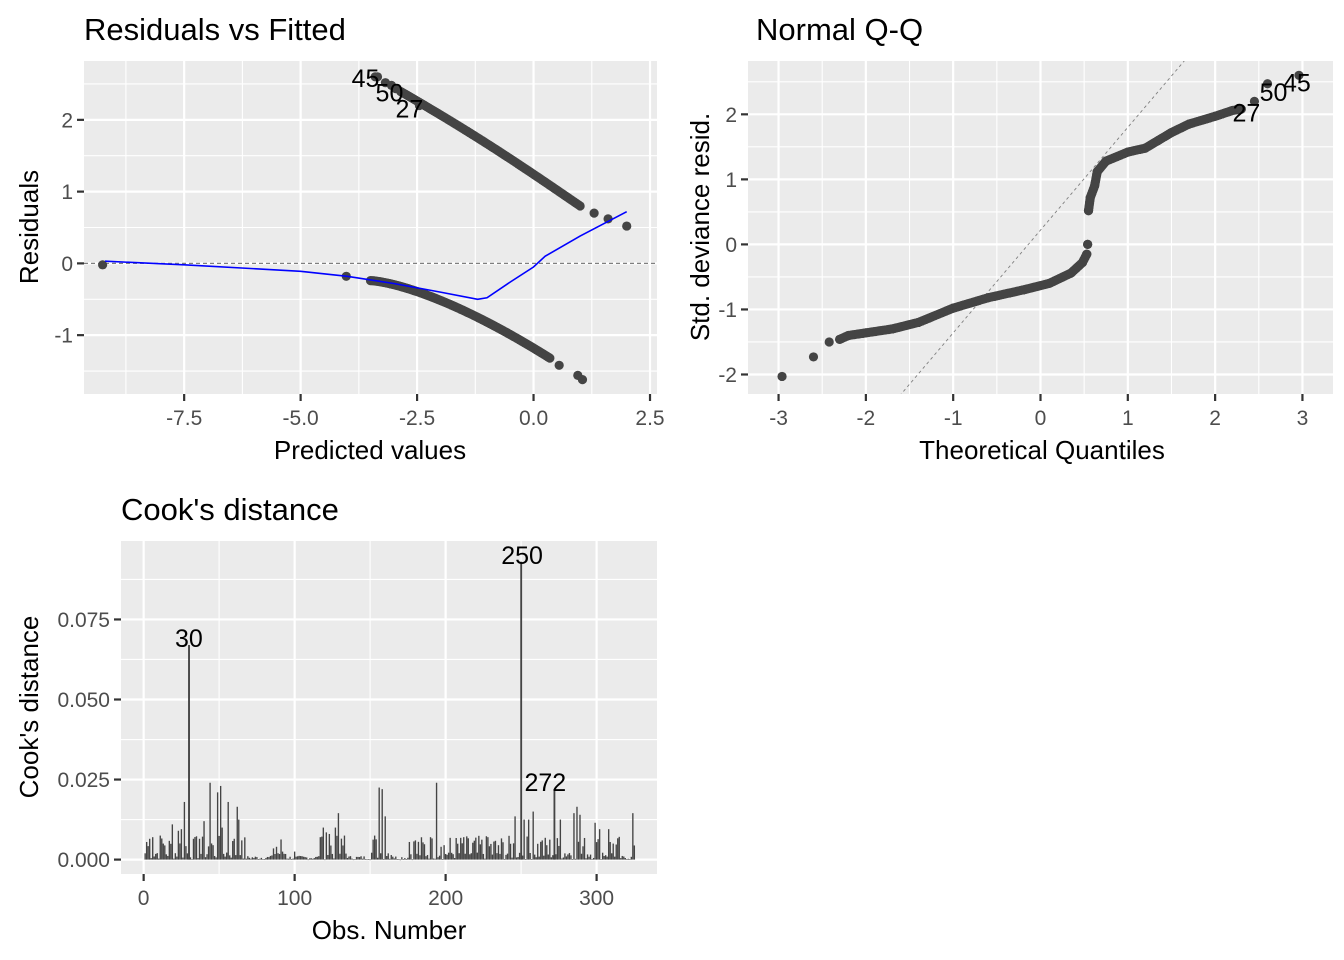 The width and height of the screenshot is (1344, 960). What do you see at coordinates (410, 109) in the screenshot?
I see `residuals-point-label: 27` at bounding box center [410, 109].